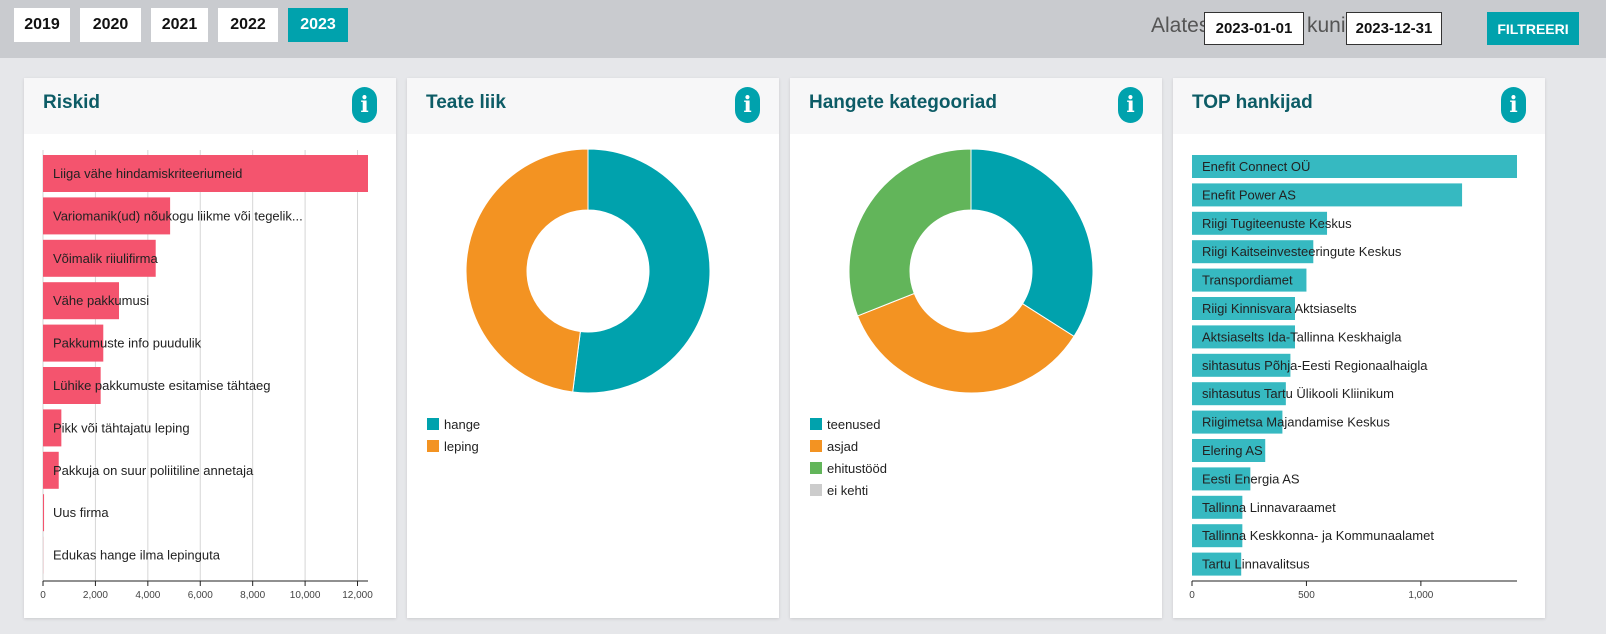  I want to click on x-tick-label: 10,000, so click(305, 595).